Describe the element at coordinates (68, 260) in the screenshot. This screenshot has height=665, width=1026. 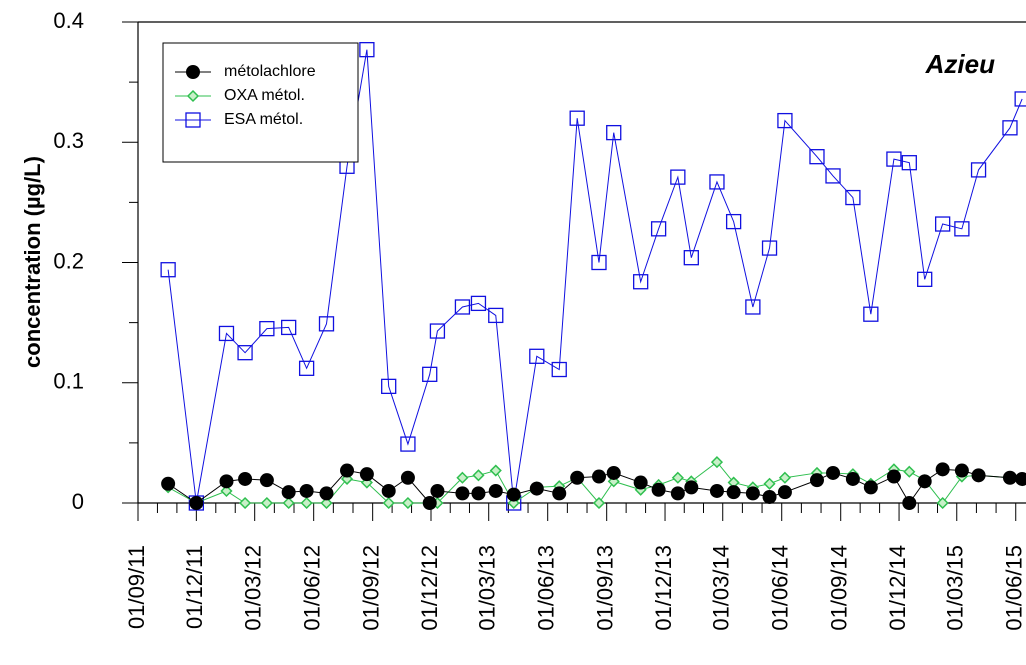
I see `y-tick-label: 0.2` at that location.